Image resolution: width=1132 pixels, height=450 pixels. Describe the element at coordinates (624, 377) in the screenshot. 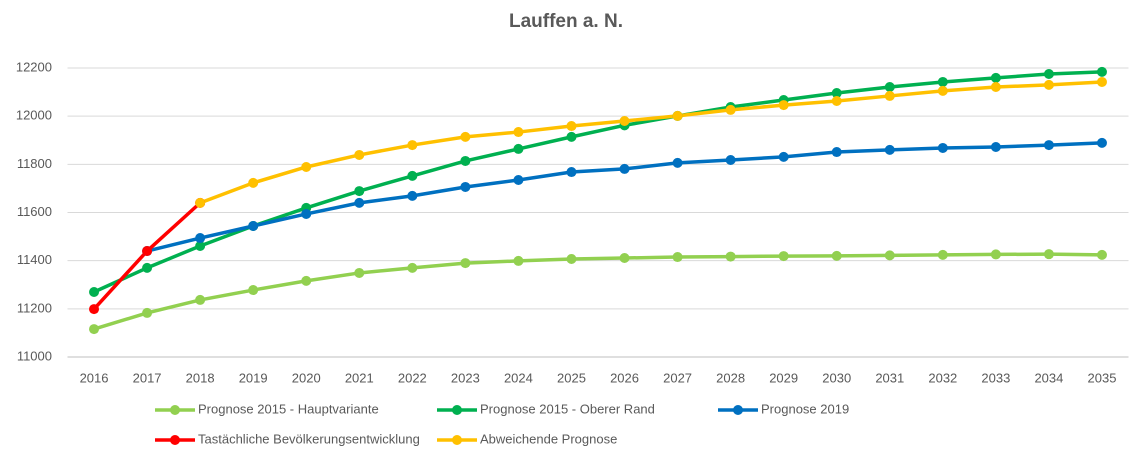

I see `x-tick-label: 2026` at that location.